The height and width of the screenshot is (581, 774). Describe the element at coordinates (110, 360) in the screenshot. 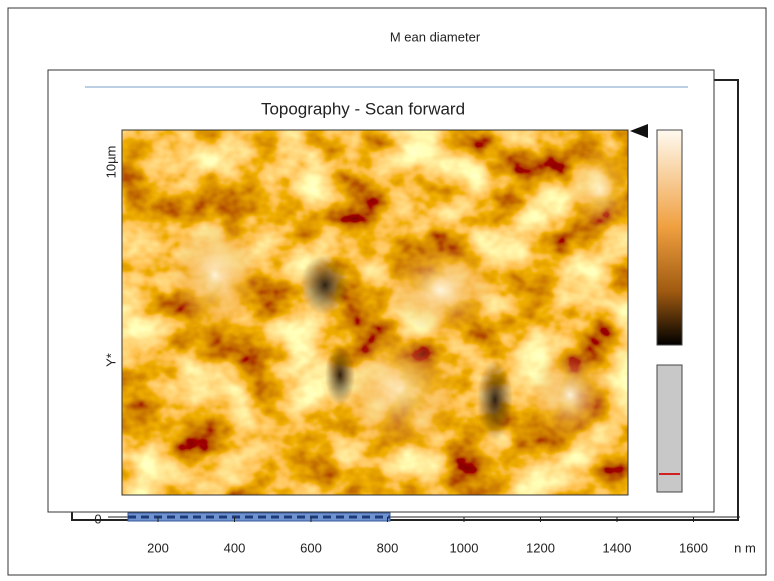

I see `y-axis-label: Y*` at that location.